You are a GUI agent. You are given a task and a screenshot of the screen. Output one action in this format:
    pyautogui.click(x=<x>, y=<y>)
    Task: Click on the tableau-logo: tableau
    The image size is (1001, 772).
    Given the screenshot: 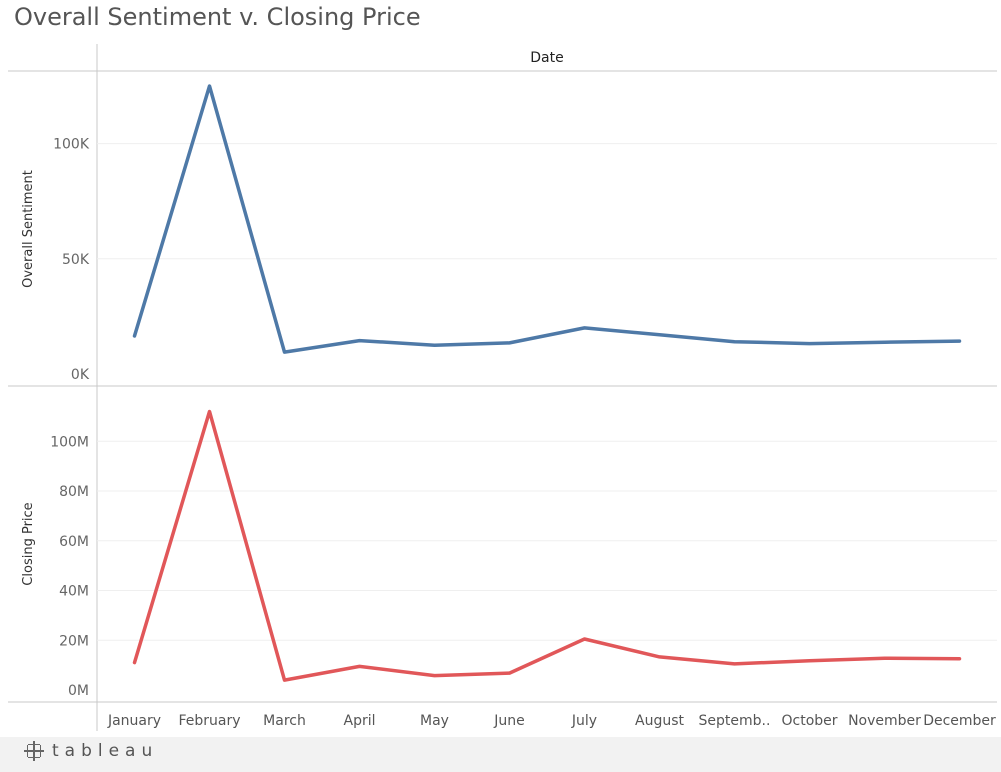 What is the action you would take?
    pyautogui.click(x=91, y=751)
    